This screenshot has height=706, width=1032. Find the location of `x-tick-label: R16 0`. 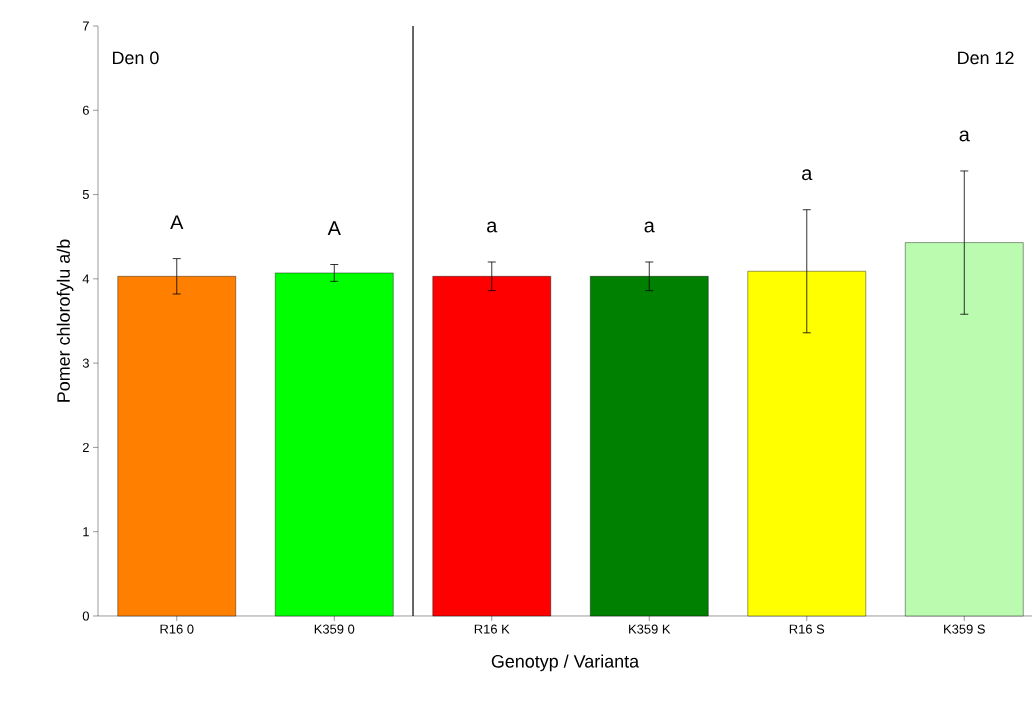

x-tick-label: R16 0 is located at coordinates (177, 629).